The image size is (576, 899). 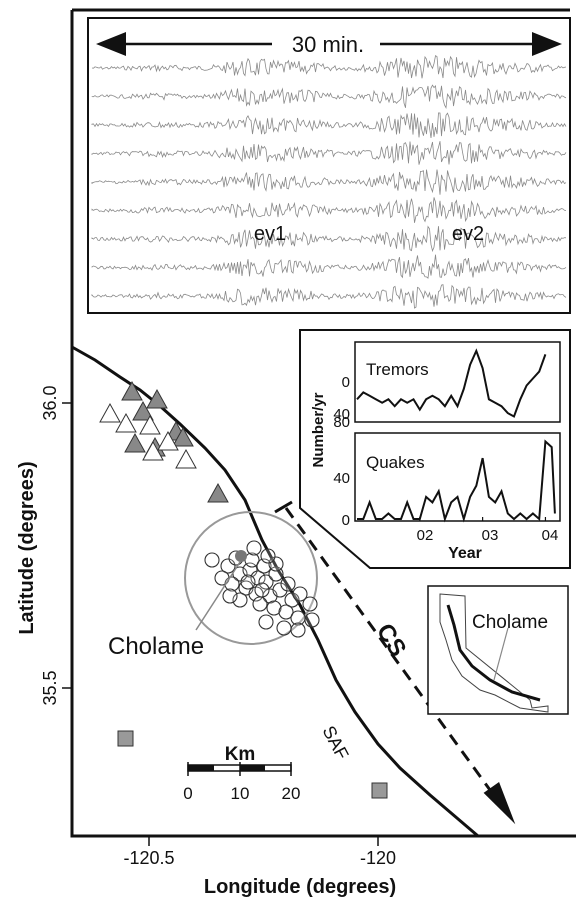 I want to click on cholame-label: Cholame, so click(x=156, y=646).